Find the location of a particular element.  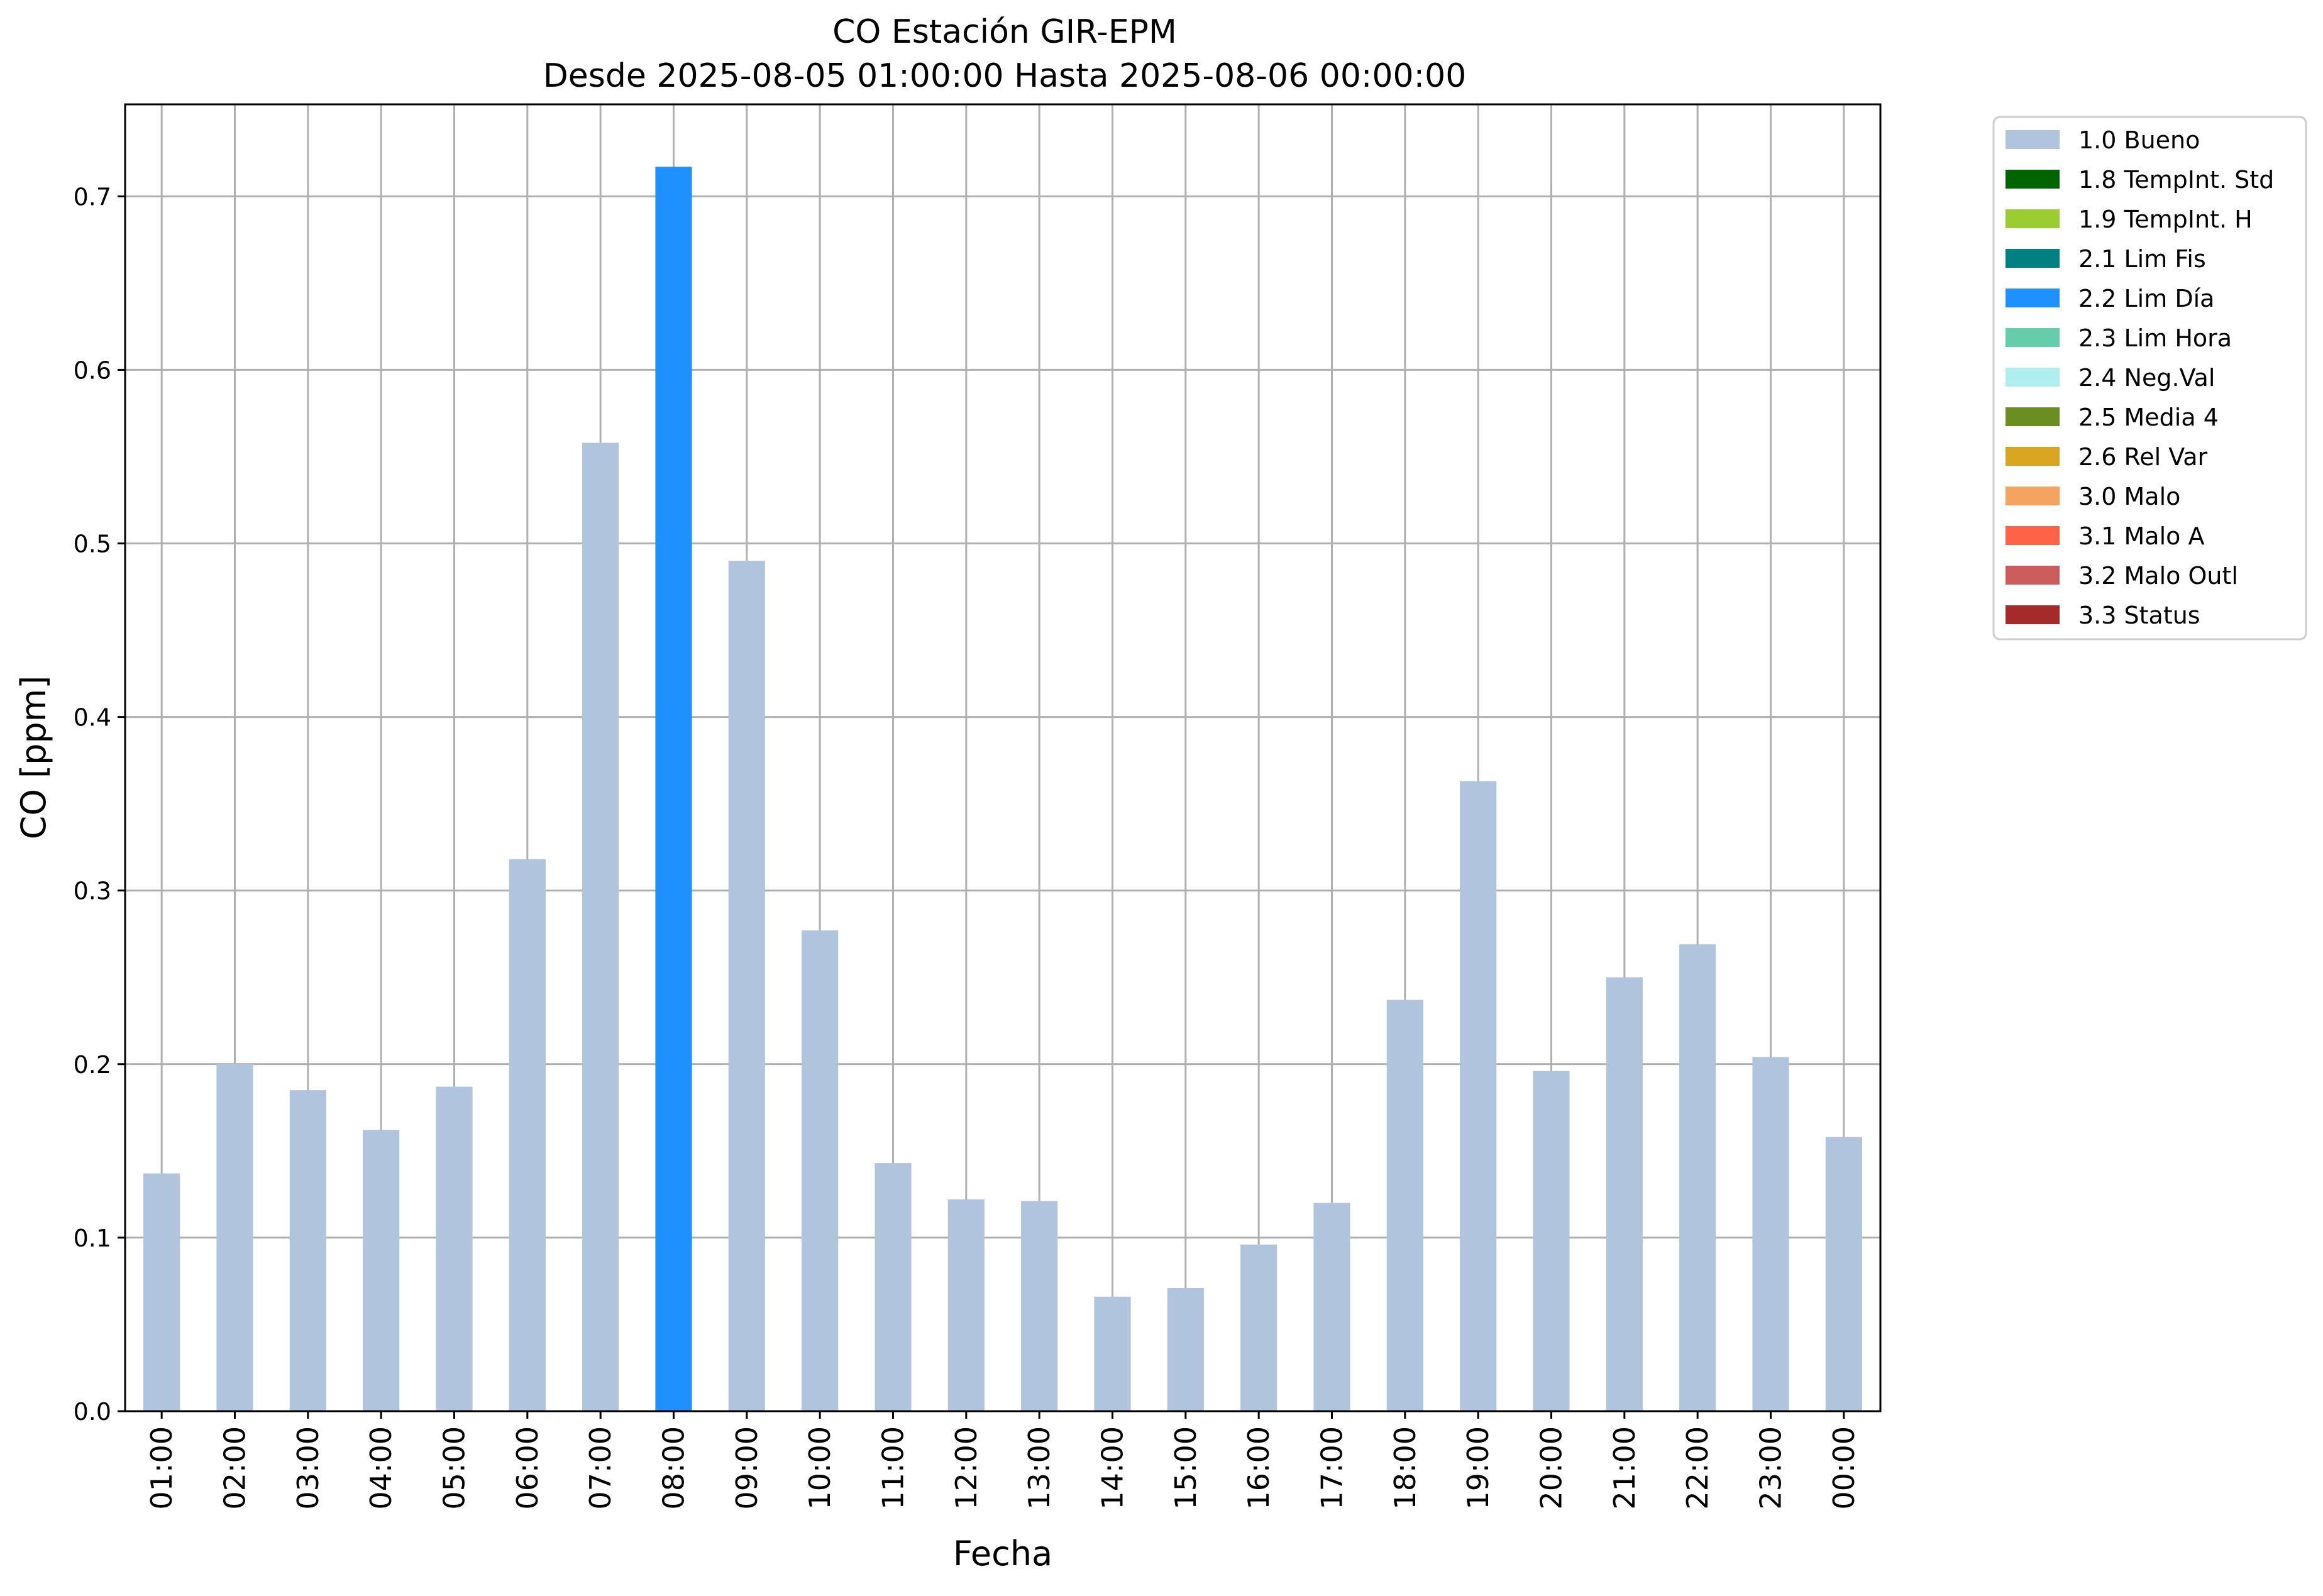

x-tick-label: 02:00 is located at coordinates (235, 1468).